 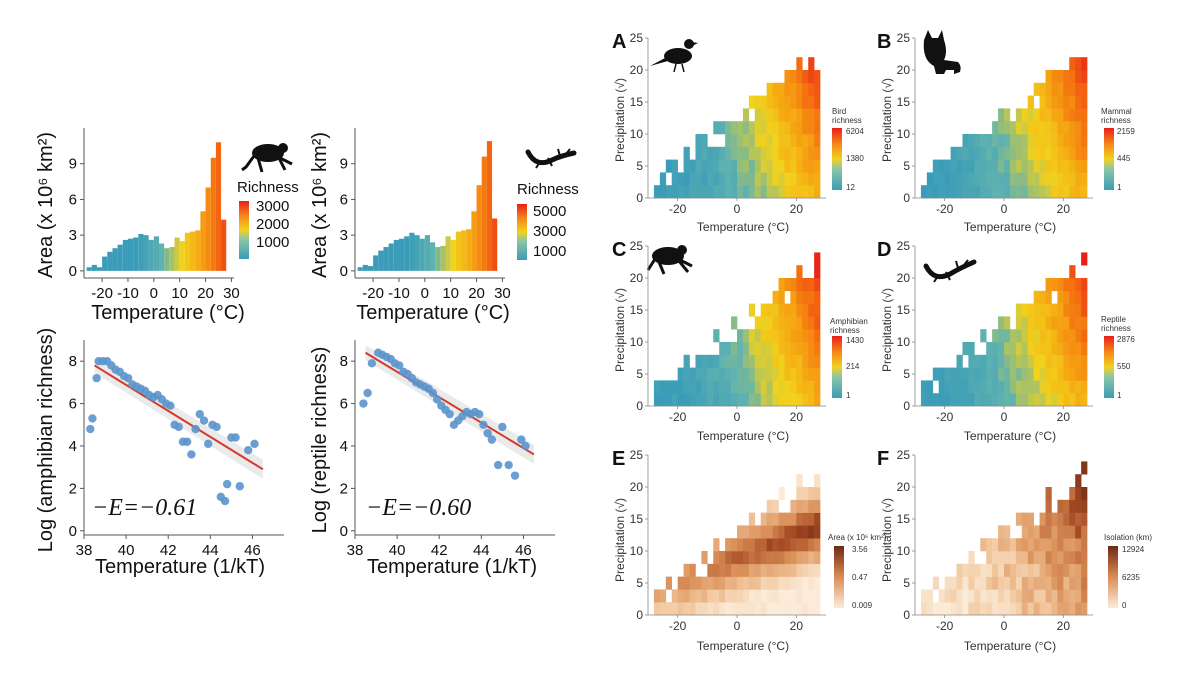 I want to click on y-tick-label: 9, so click(x=344, y=164).